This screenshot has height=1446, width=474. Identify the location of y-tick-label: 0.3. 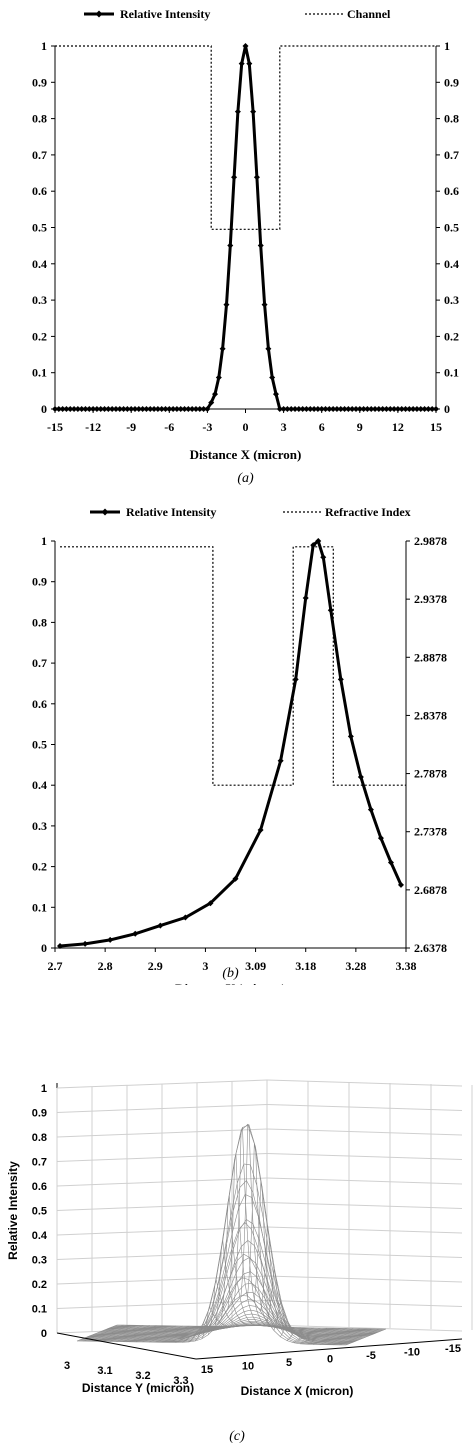
(39, 300).